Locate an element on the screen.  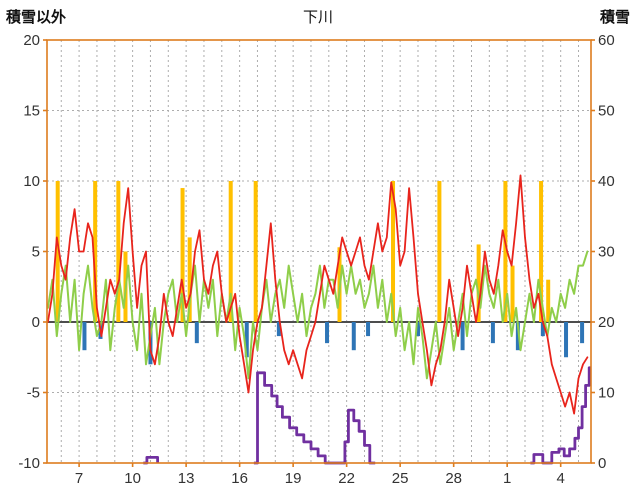
svg-text: 5 is located at coordinates (36, 252).